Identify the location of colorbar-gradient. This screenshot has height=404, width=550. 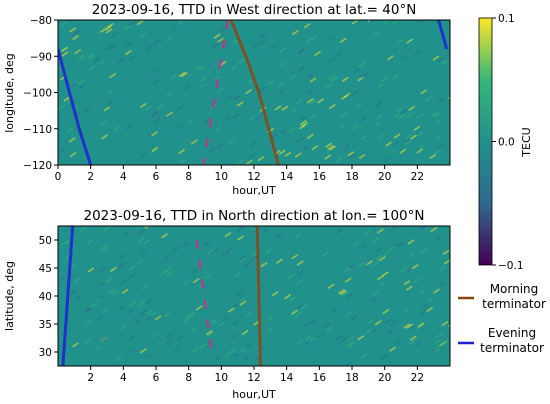
(485, 141).